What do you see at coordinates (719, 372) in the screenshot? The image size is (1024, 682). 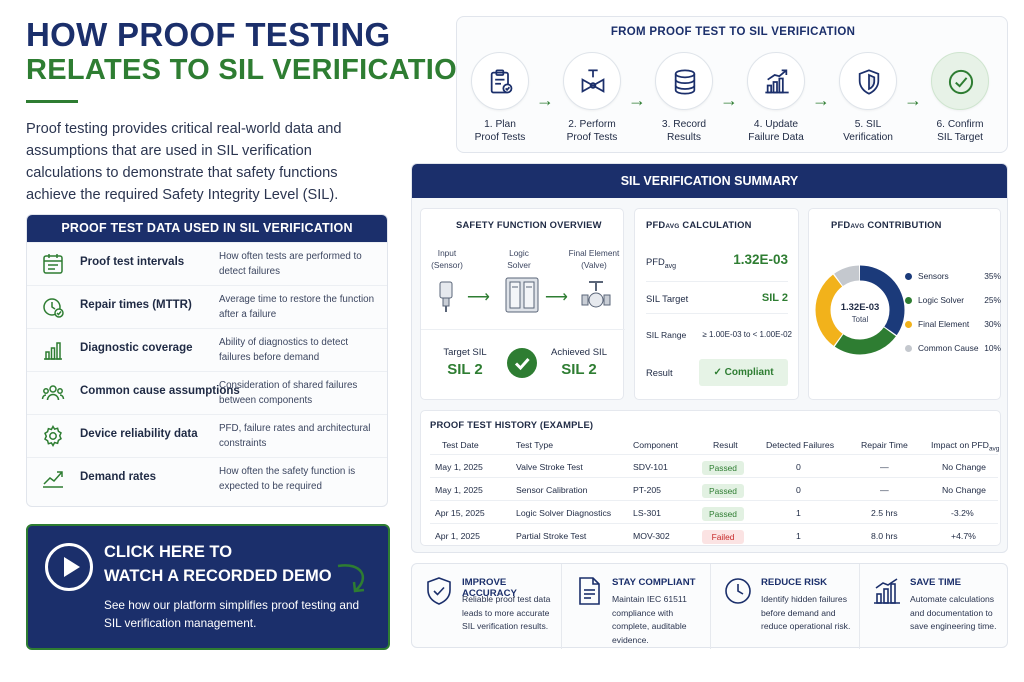 I see `check-icon: ✓` at bounding box center [719, 372].